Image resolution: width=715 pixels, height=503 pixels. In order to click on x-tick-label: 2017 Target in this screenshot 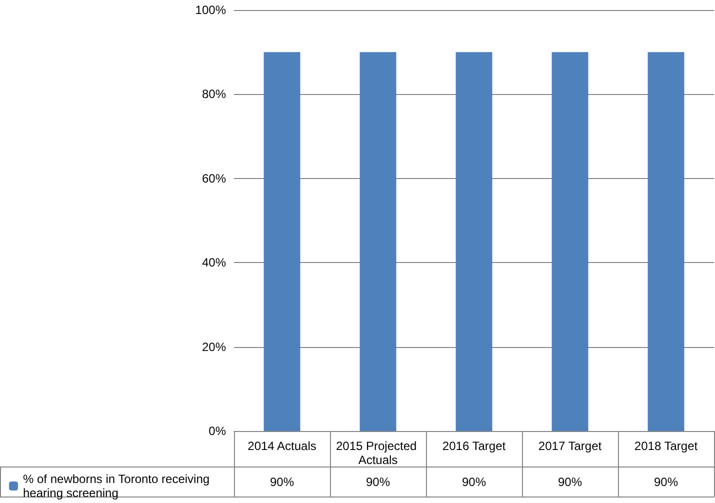, I will do `click(570, 446)`.